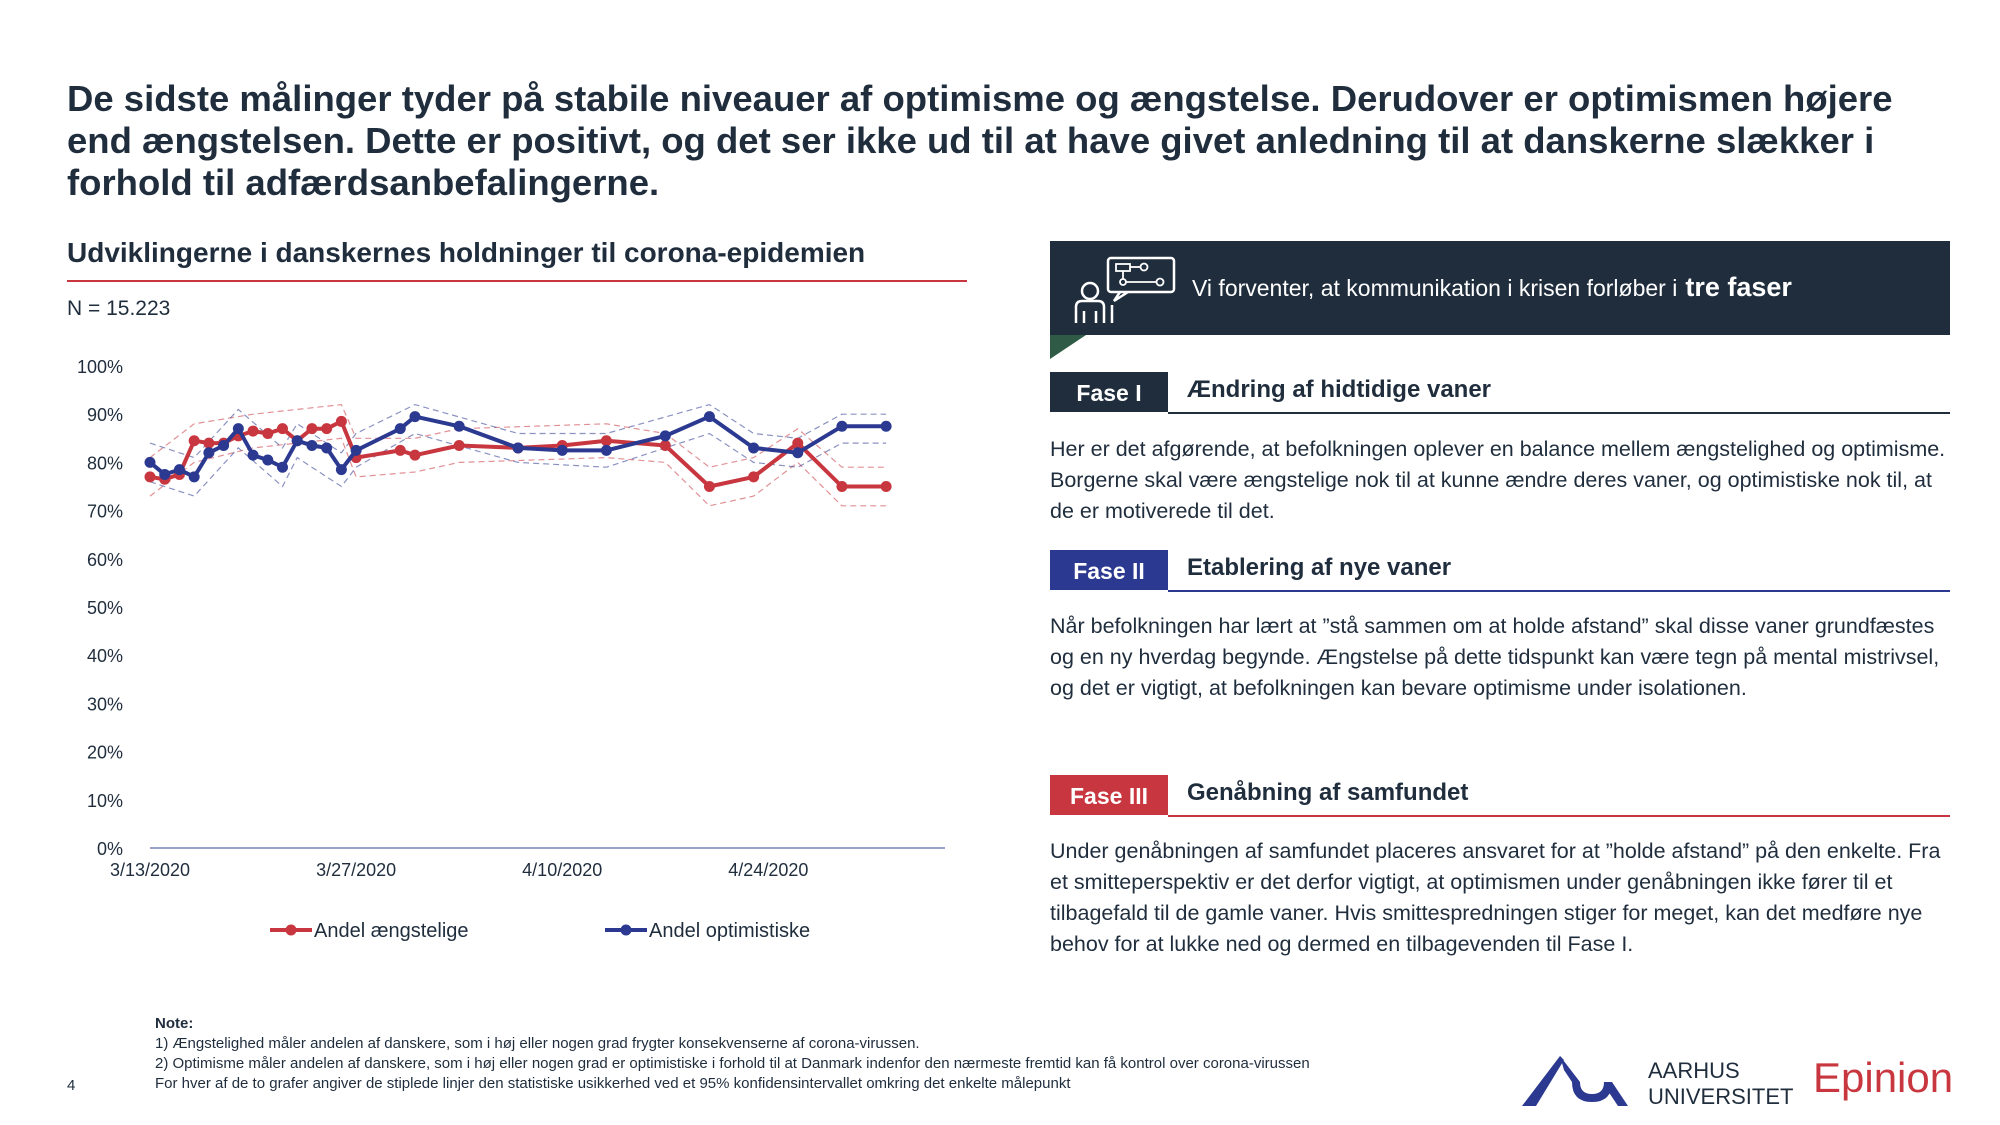 The height and width of the screenshot is (1125, 2000). What do you see at coordinates (626, 930) in the screenshot?
I see `legend-marker` at bounding box center [626, 930].